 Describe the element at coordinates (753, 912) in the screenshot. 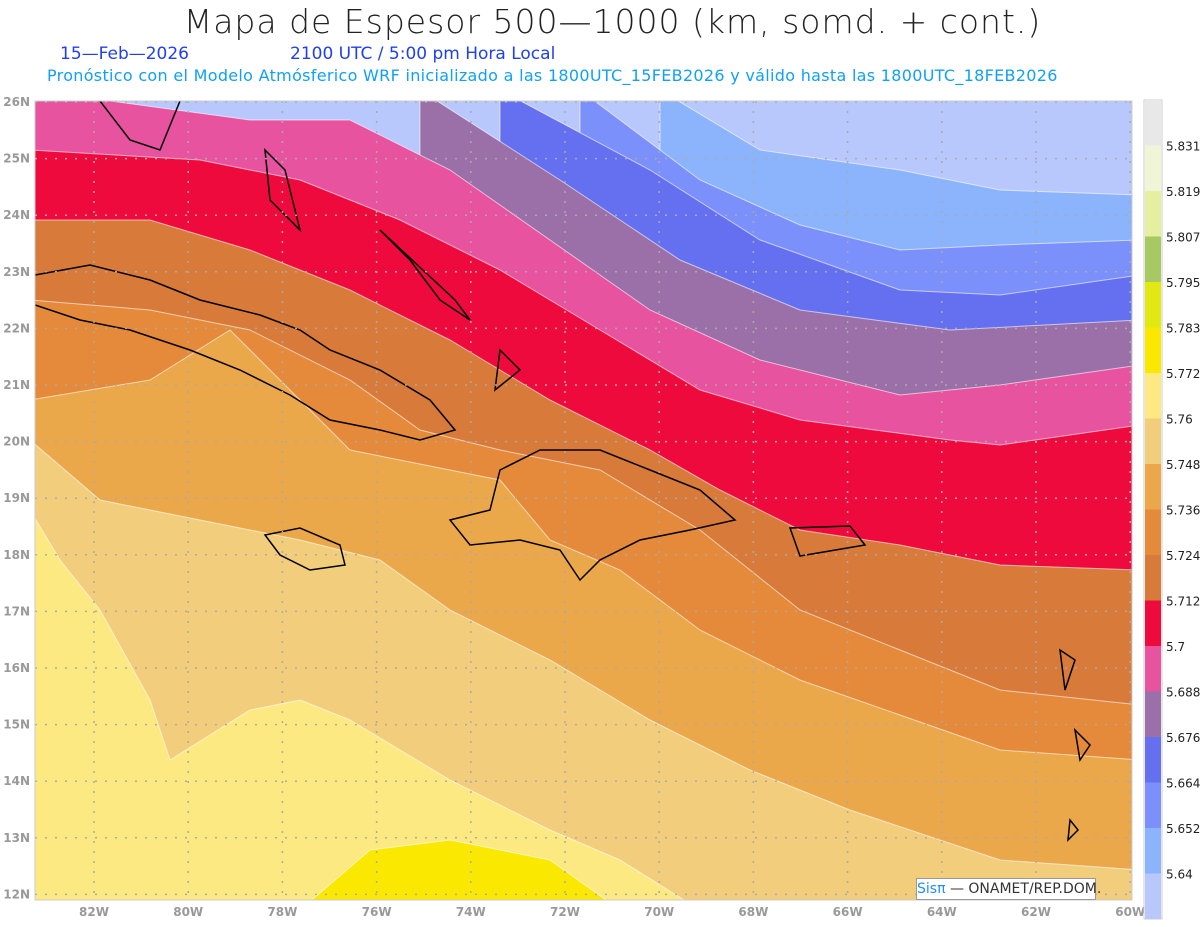

I see `lon-label: 68W` at that location.